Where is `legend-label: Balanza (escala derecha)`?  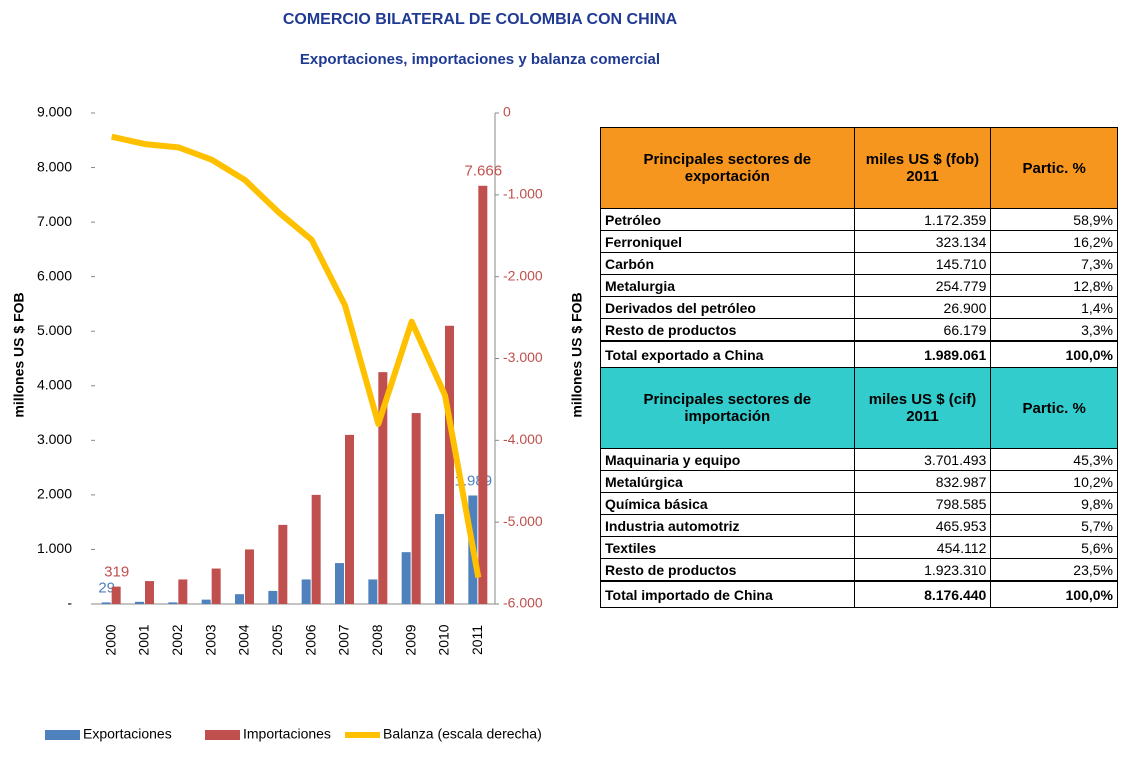 legend-label: Balanza (escala derecha) is located at coordinates (462, 734).